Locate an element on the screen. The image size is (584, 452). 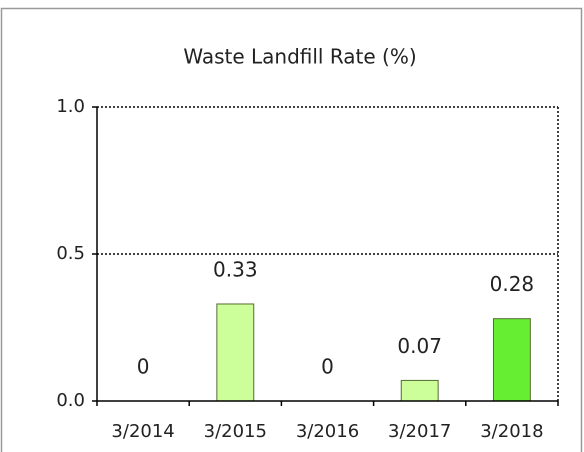
x-tick-label: 3/2014 is located at coordinates (142, 431).